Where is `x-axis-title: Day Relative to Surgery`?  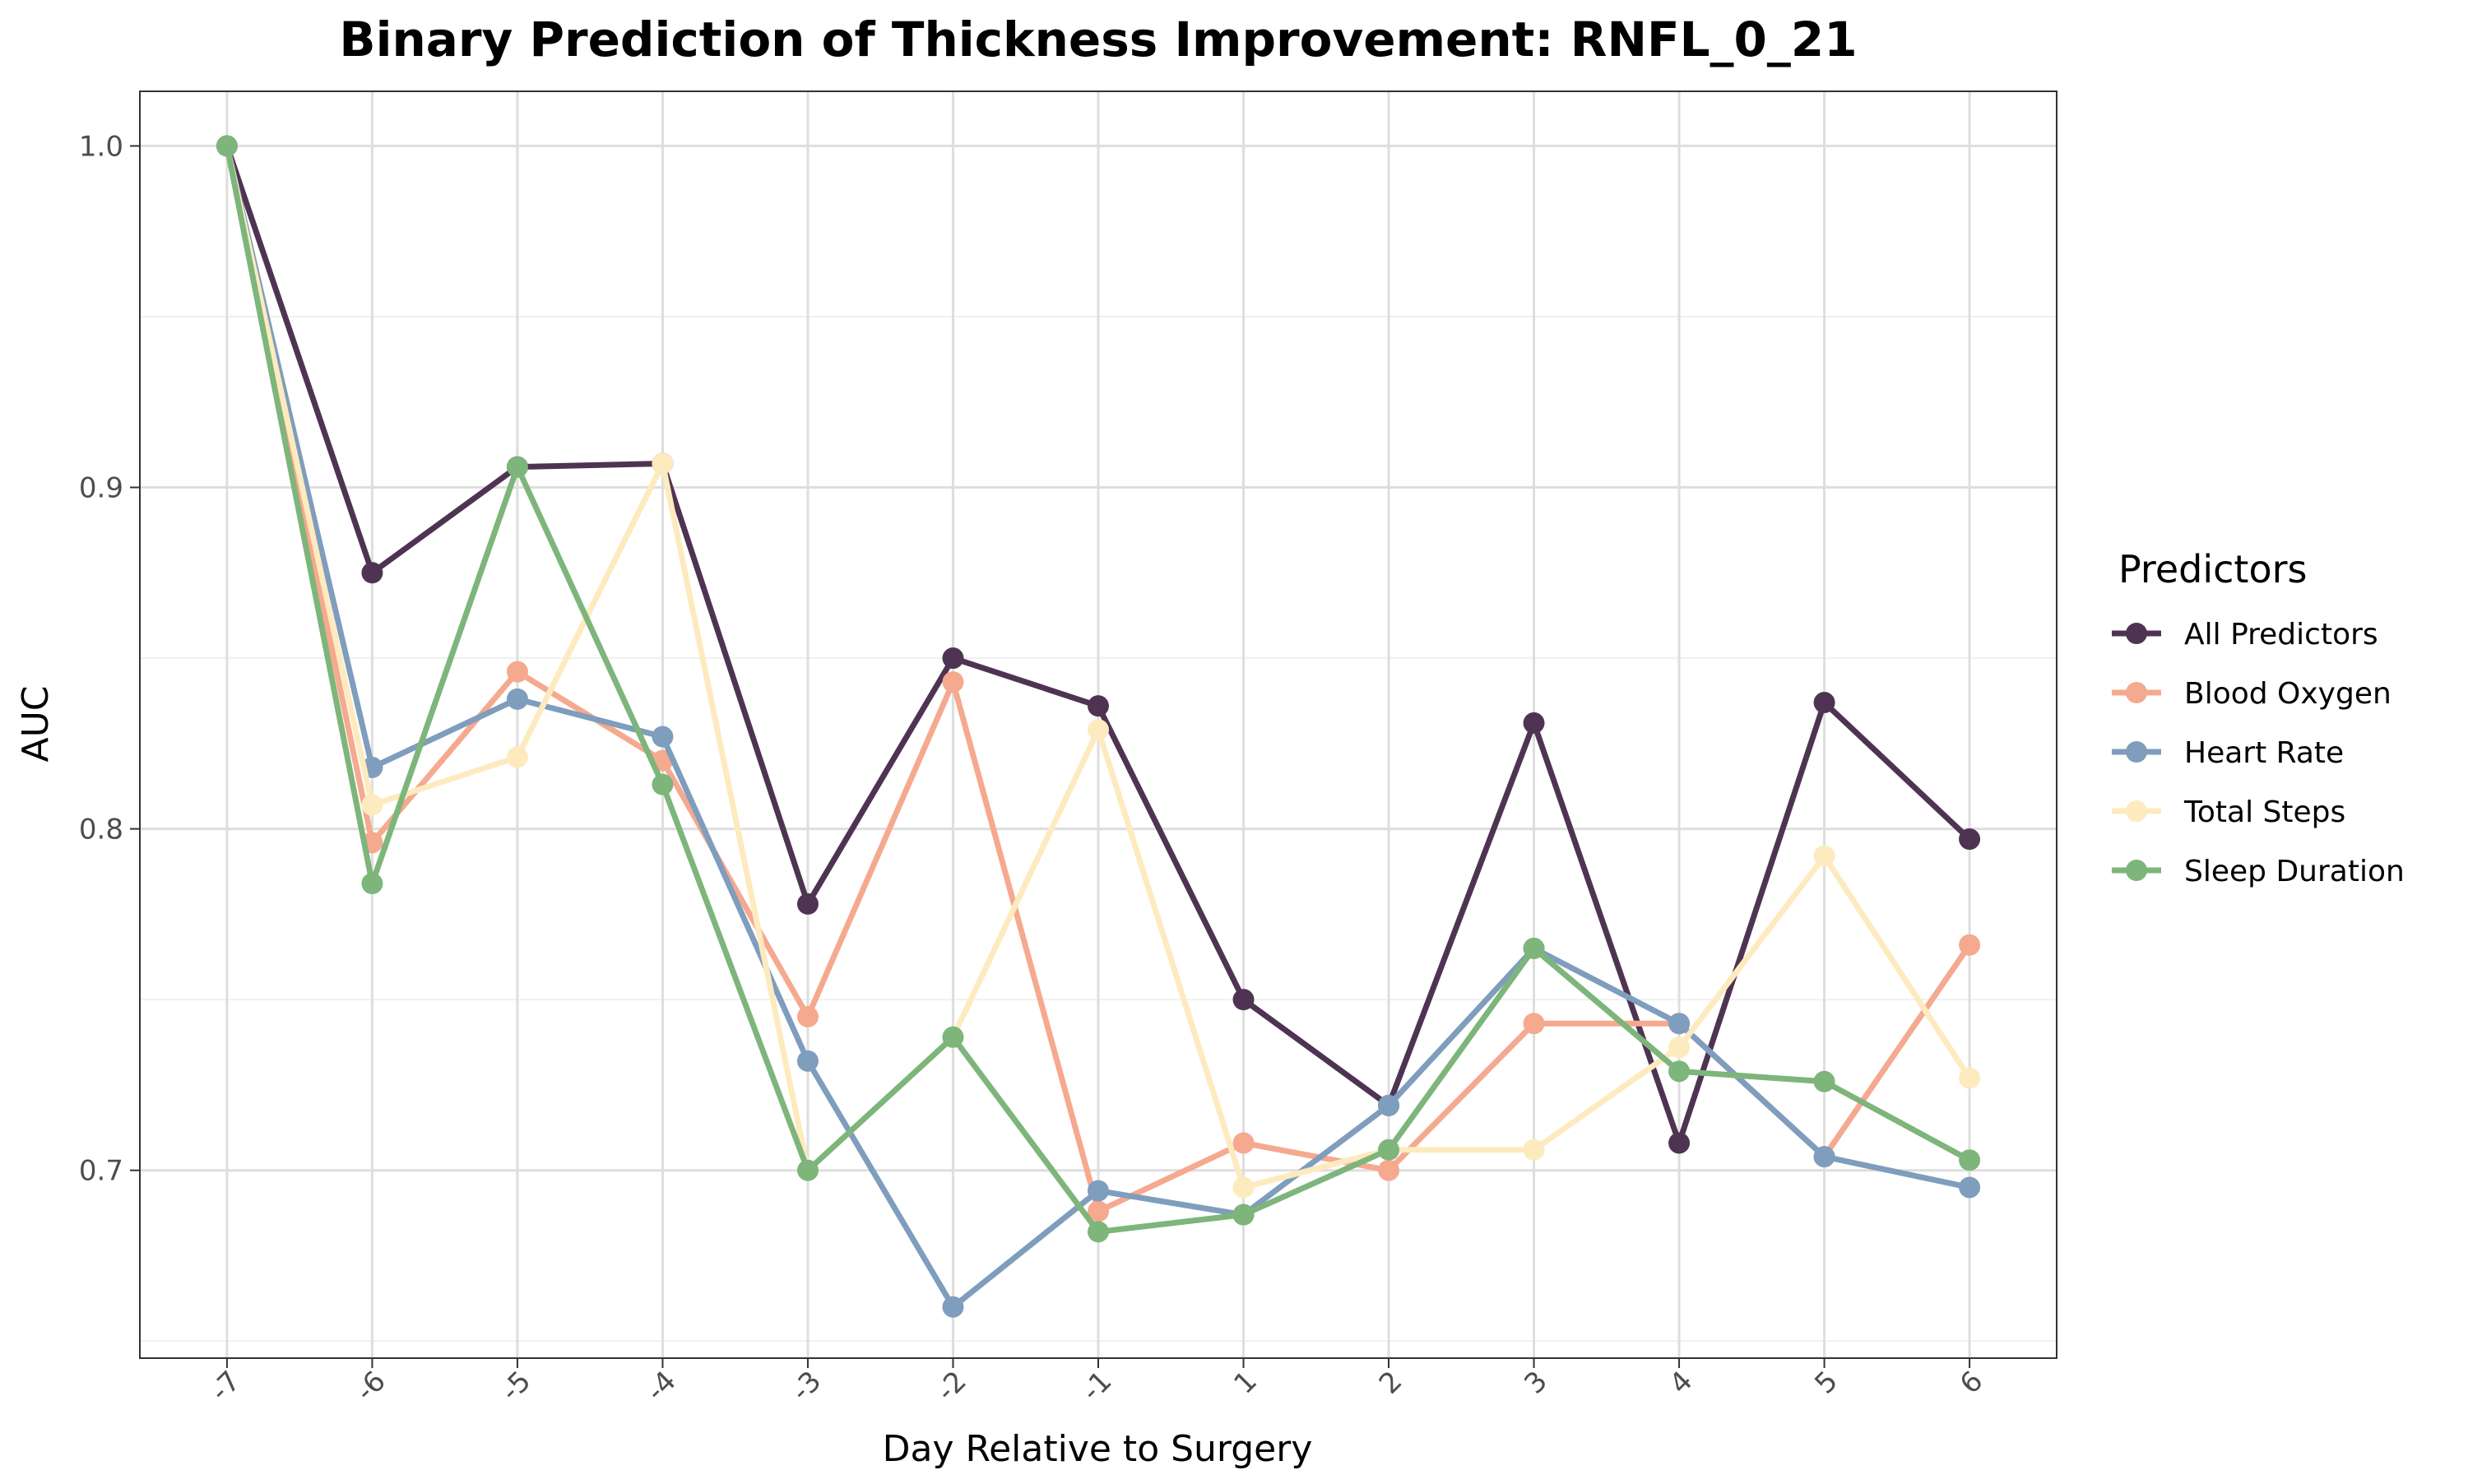 x-axis-title: Day Relative to Surgery is located at coordinates (1098, 1449).